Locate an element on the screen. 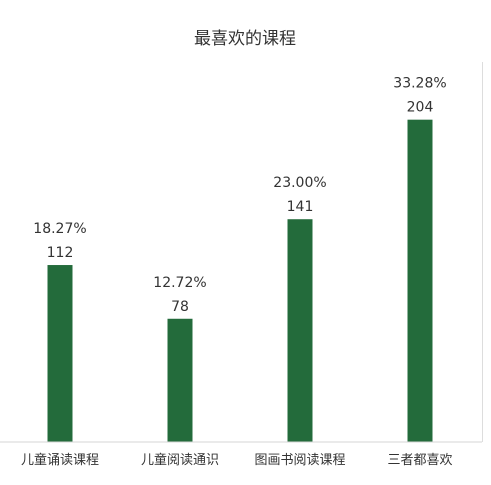 The width and height of the screenshot is (491, 485). value-label-3: 141 is located at coordinates (300, 207).